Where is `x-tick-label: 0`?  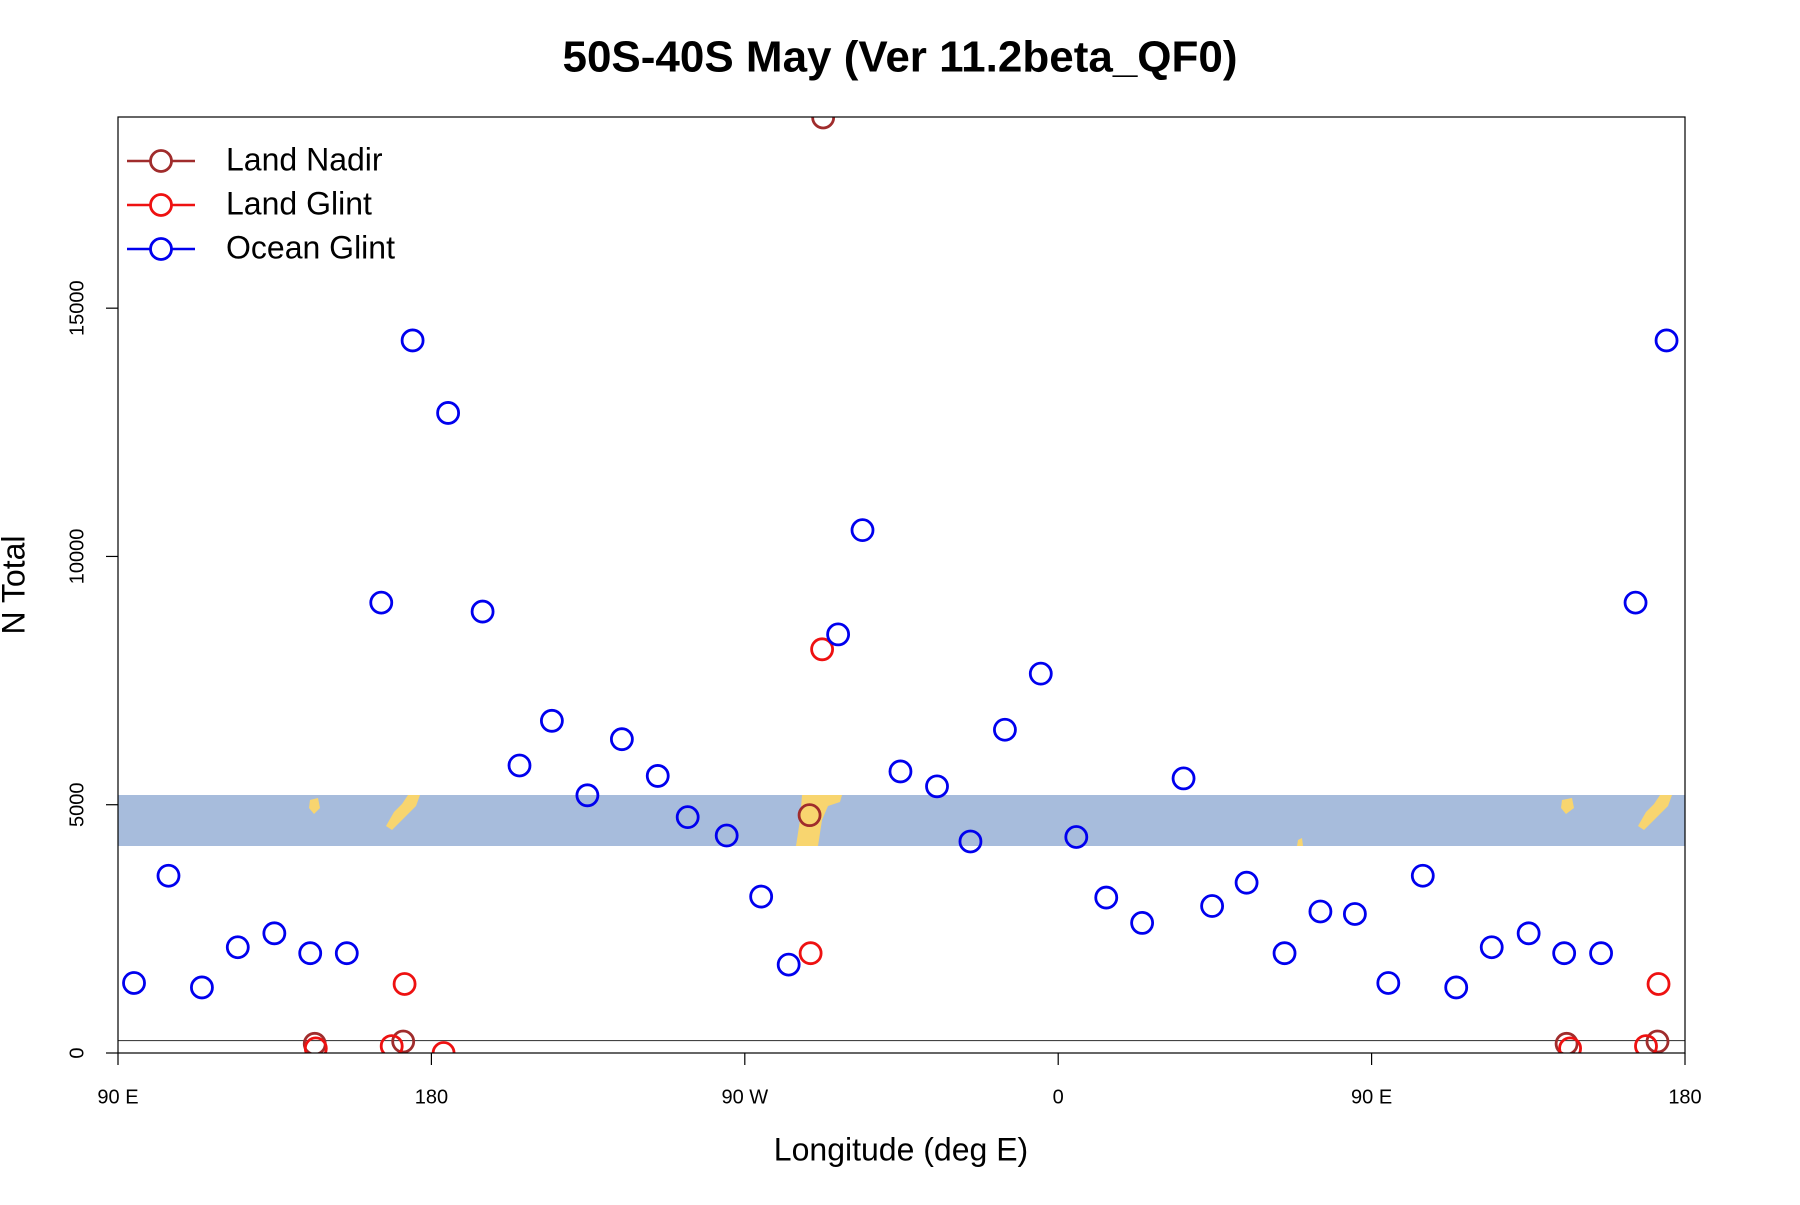
x-tick-label: 0 is located at coordinates (1058, 1097).